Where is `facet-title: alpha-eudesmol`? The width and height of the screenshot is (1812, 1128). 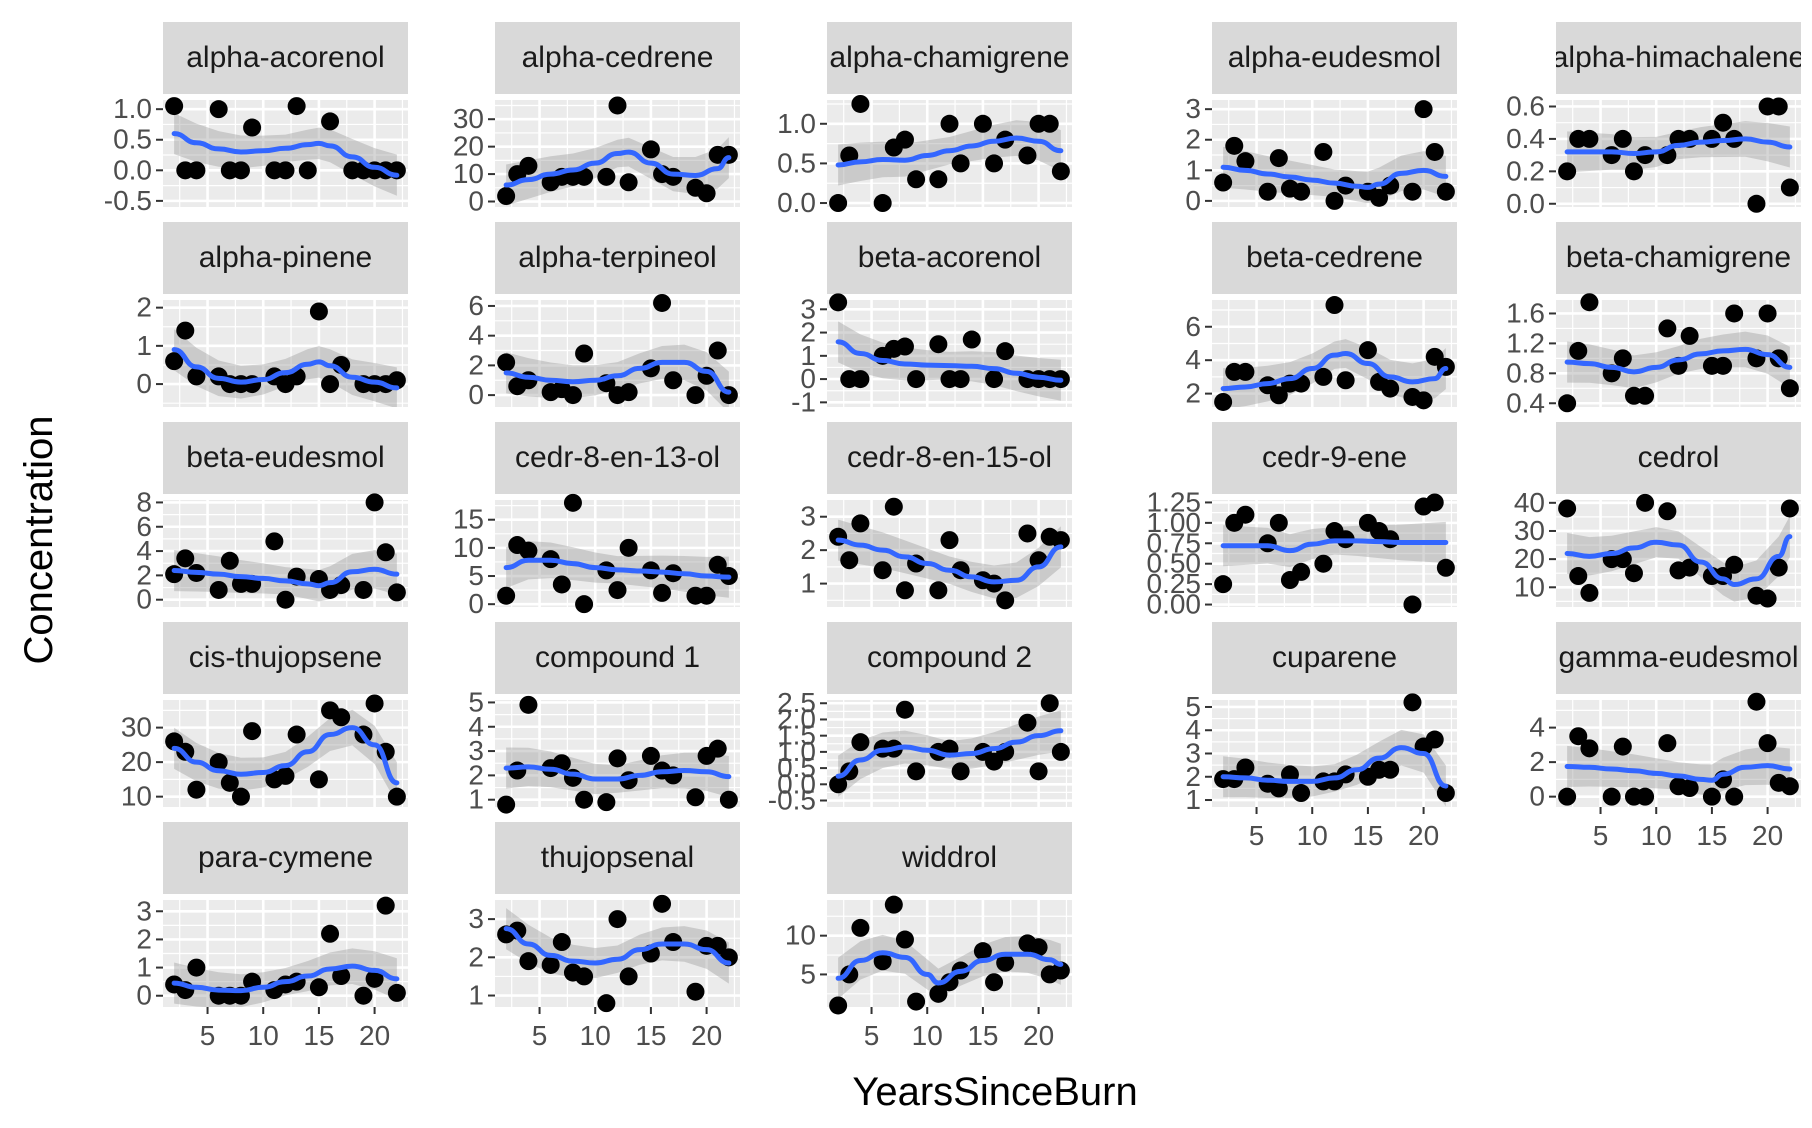 facet-title: alpha-eudesmol is located at coordinates (1334, 57).